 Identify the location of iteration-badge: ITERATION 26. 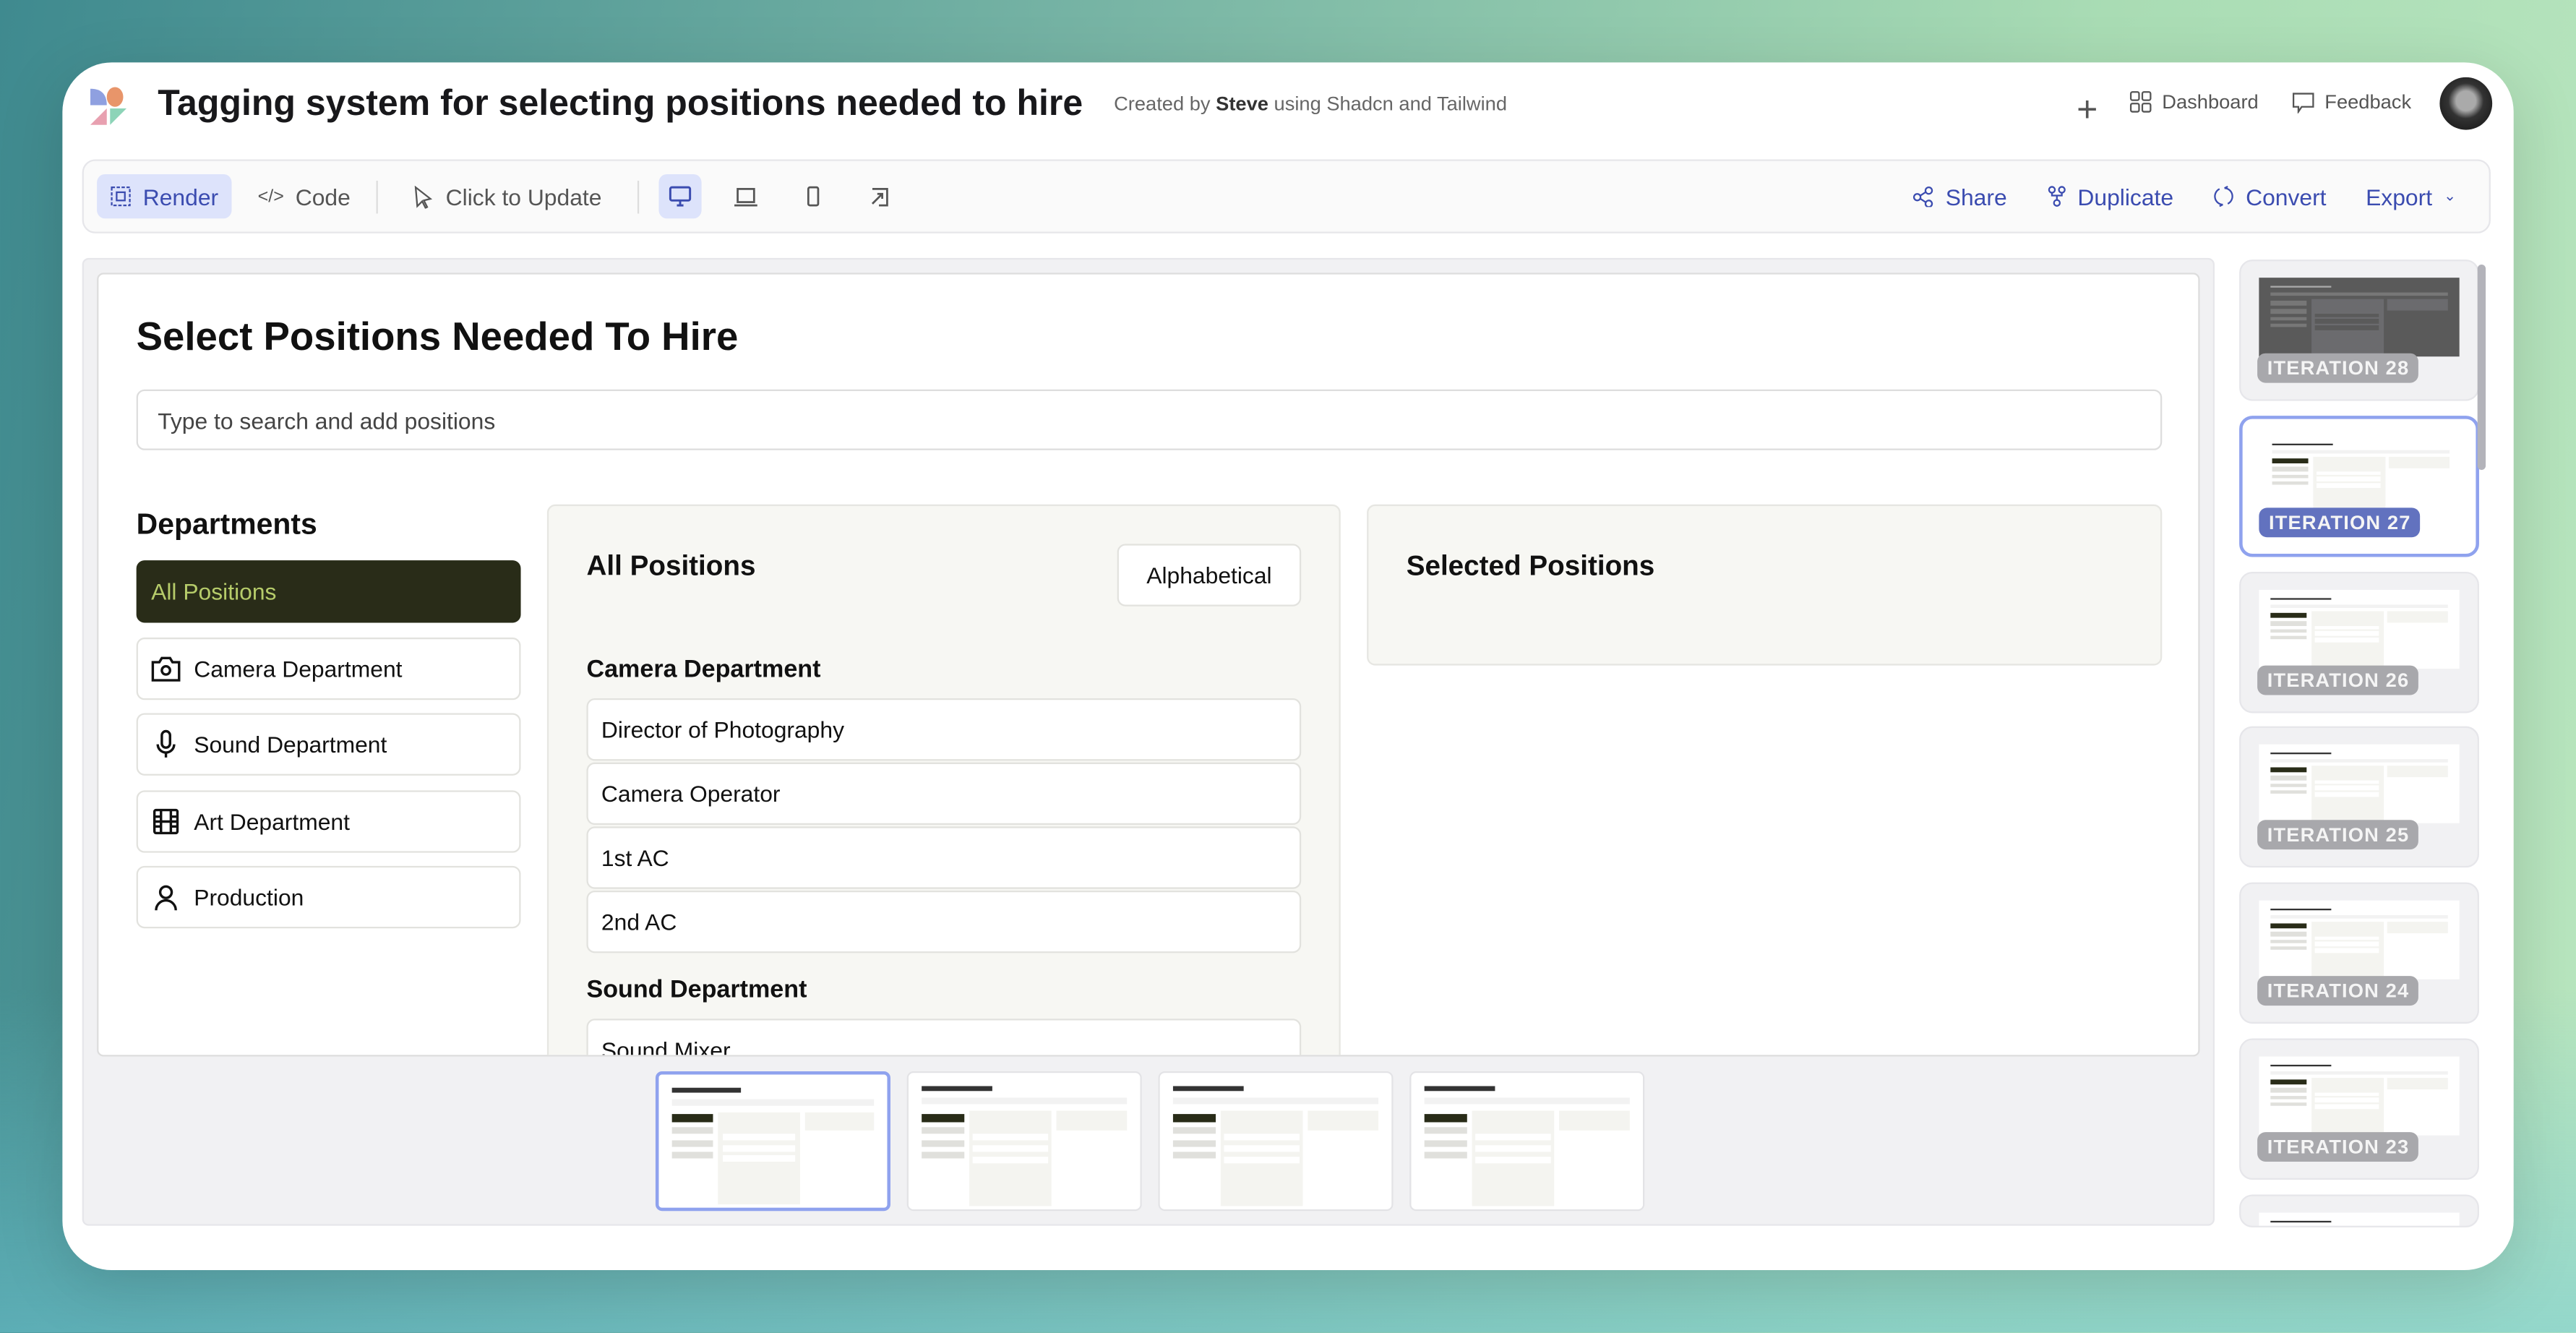
(2338, 680).